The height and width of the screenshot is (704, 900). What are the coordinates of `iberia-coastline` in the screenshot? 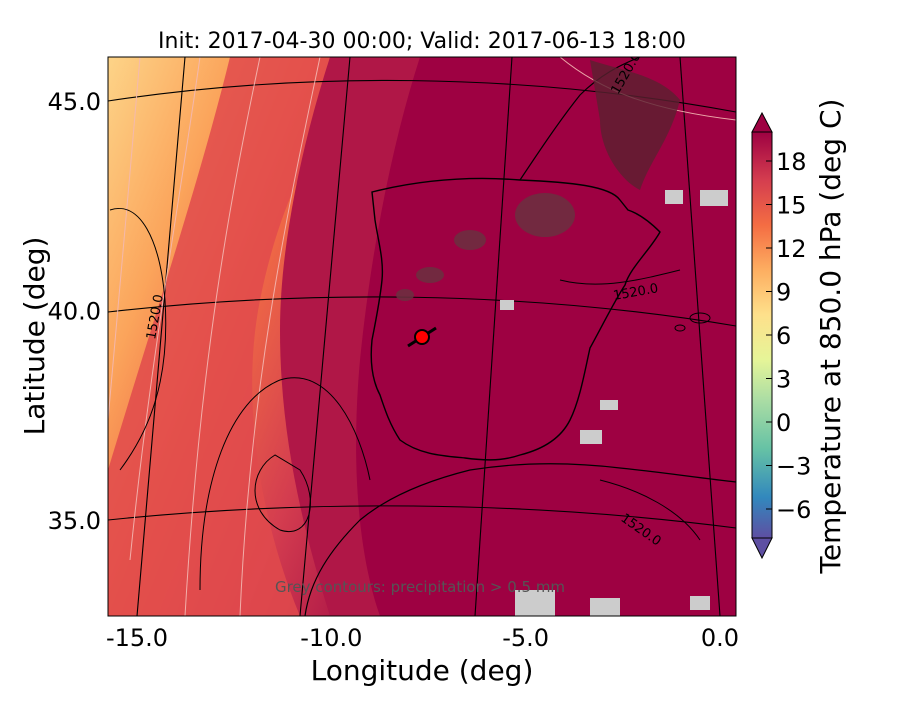 It's located at (515, 319).